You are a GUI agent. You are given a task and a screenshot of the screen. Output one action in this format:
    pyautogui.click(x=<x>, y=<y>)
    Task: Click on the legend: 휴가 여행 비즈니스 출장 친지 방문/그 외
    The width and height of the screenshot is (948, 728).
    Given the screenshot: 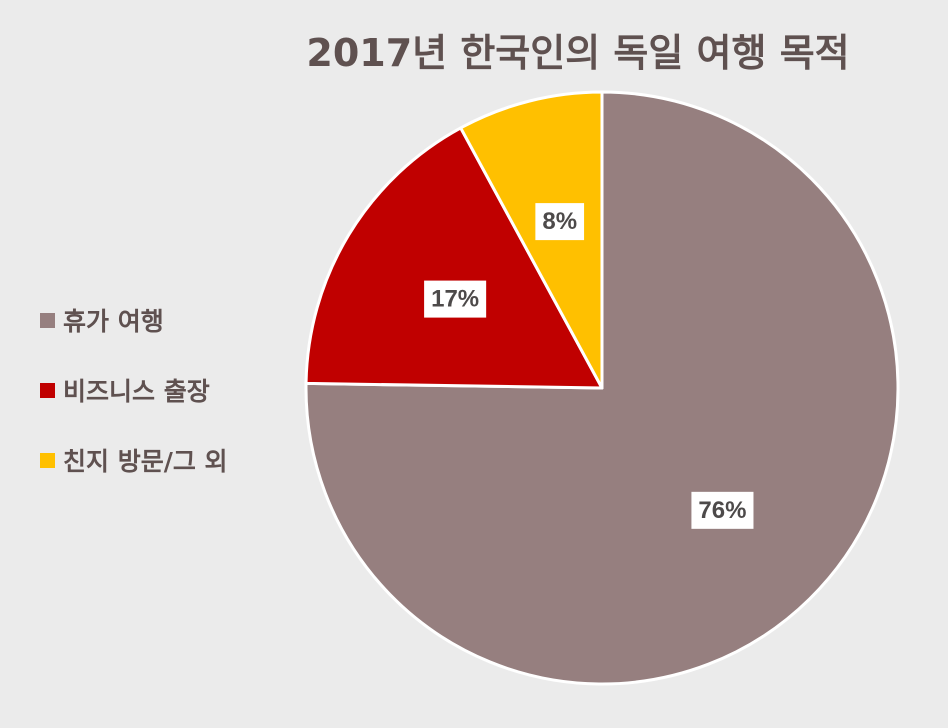 What is the action you would take?
    pyautogui.click(x=134, y=407)
    